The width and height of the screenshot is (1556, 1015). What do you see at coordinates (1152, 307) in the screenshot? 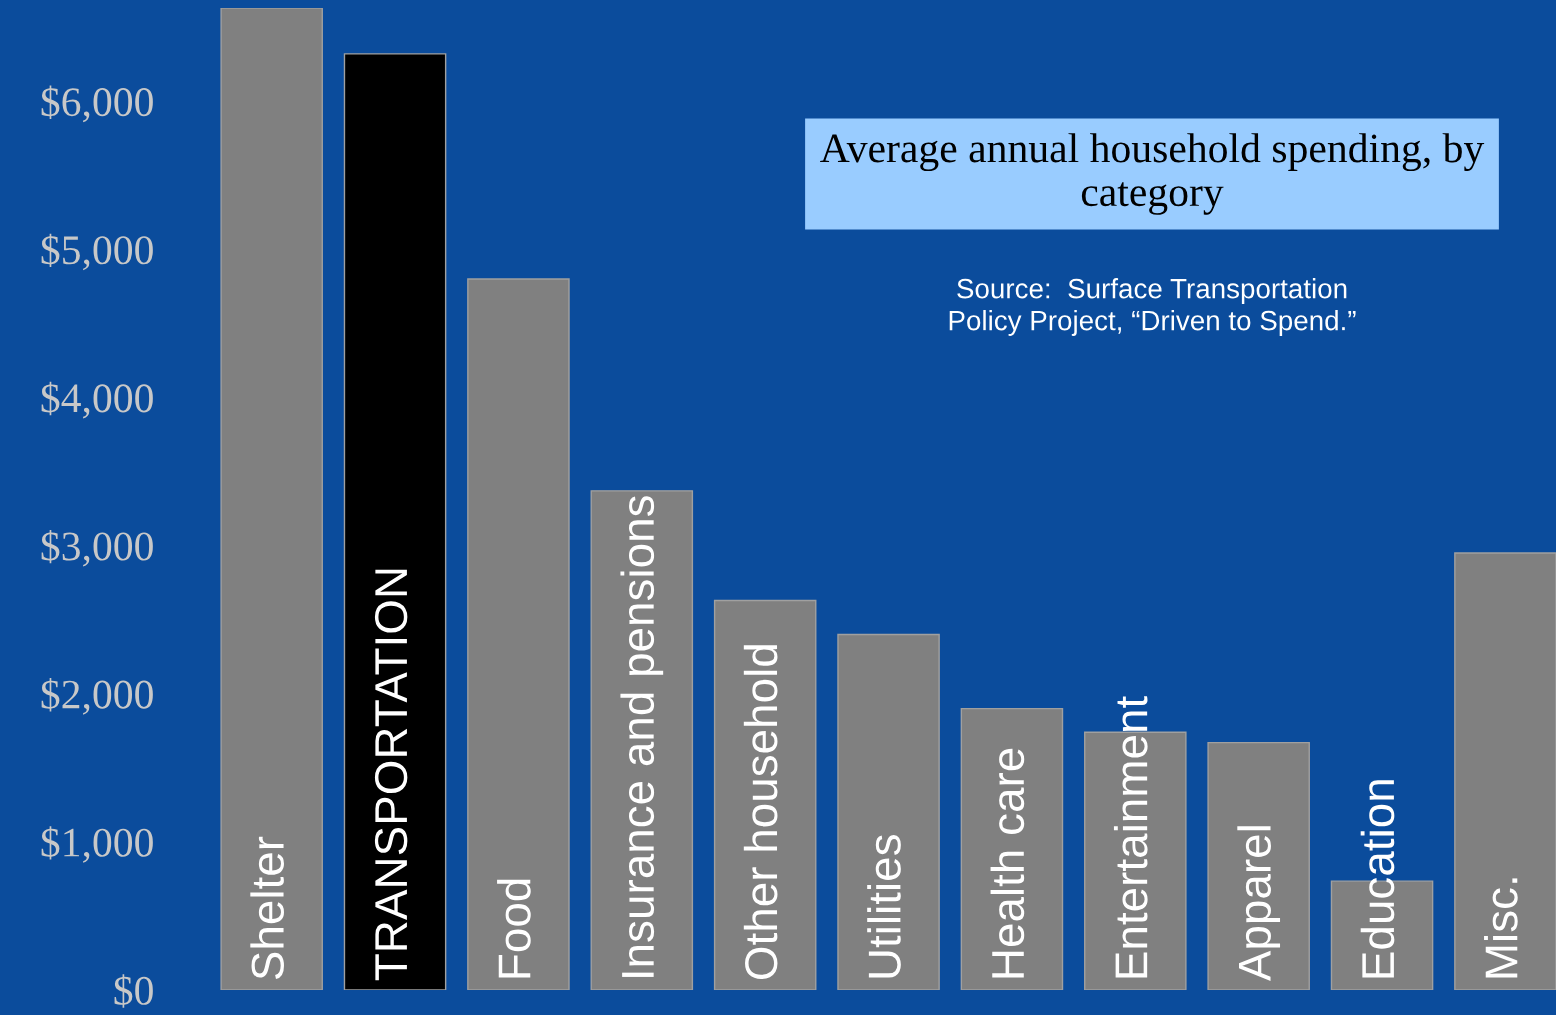
I see `annotation: Source: Surface Transportation Policy Project, “Driven to Spend.”` at bounding box center [1152, 307].